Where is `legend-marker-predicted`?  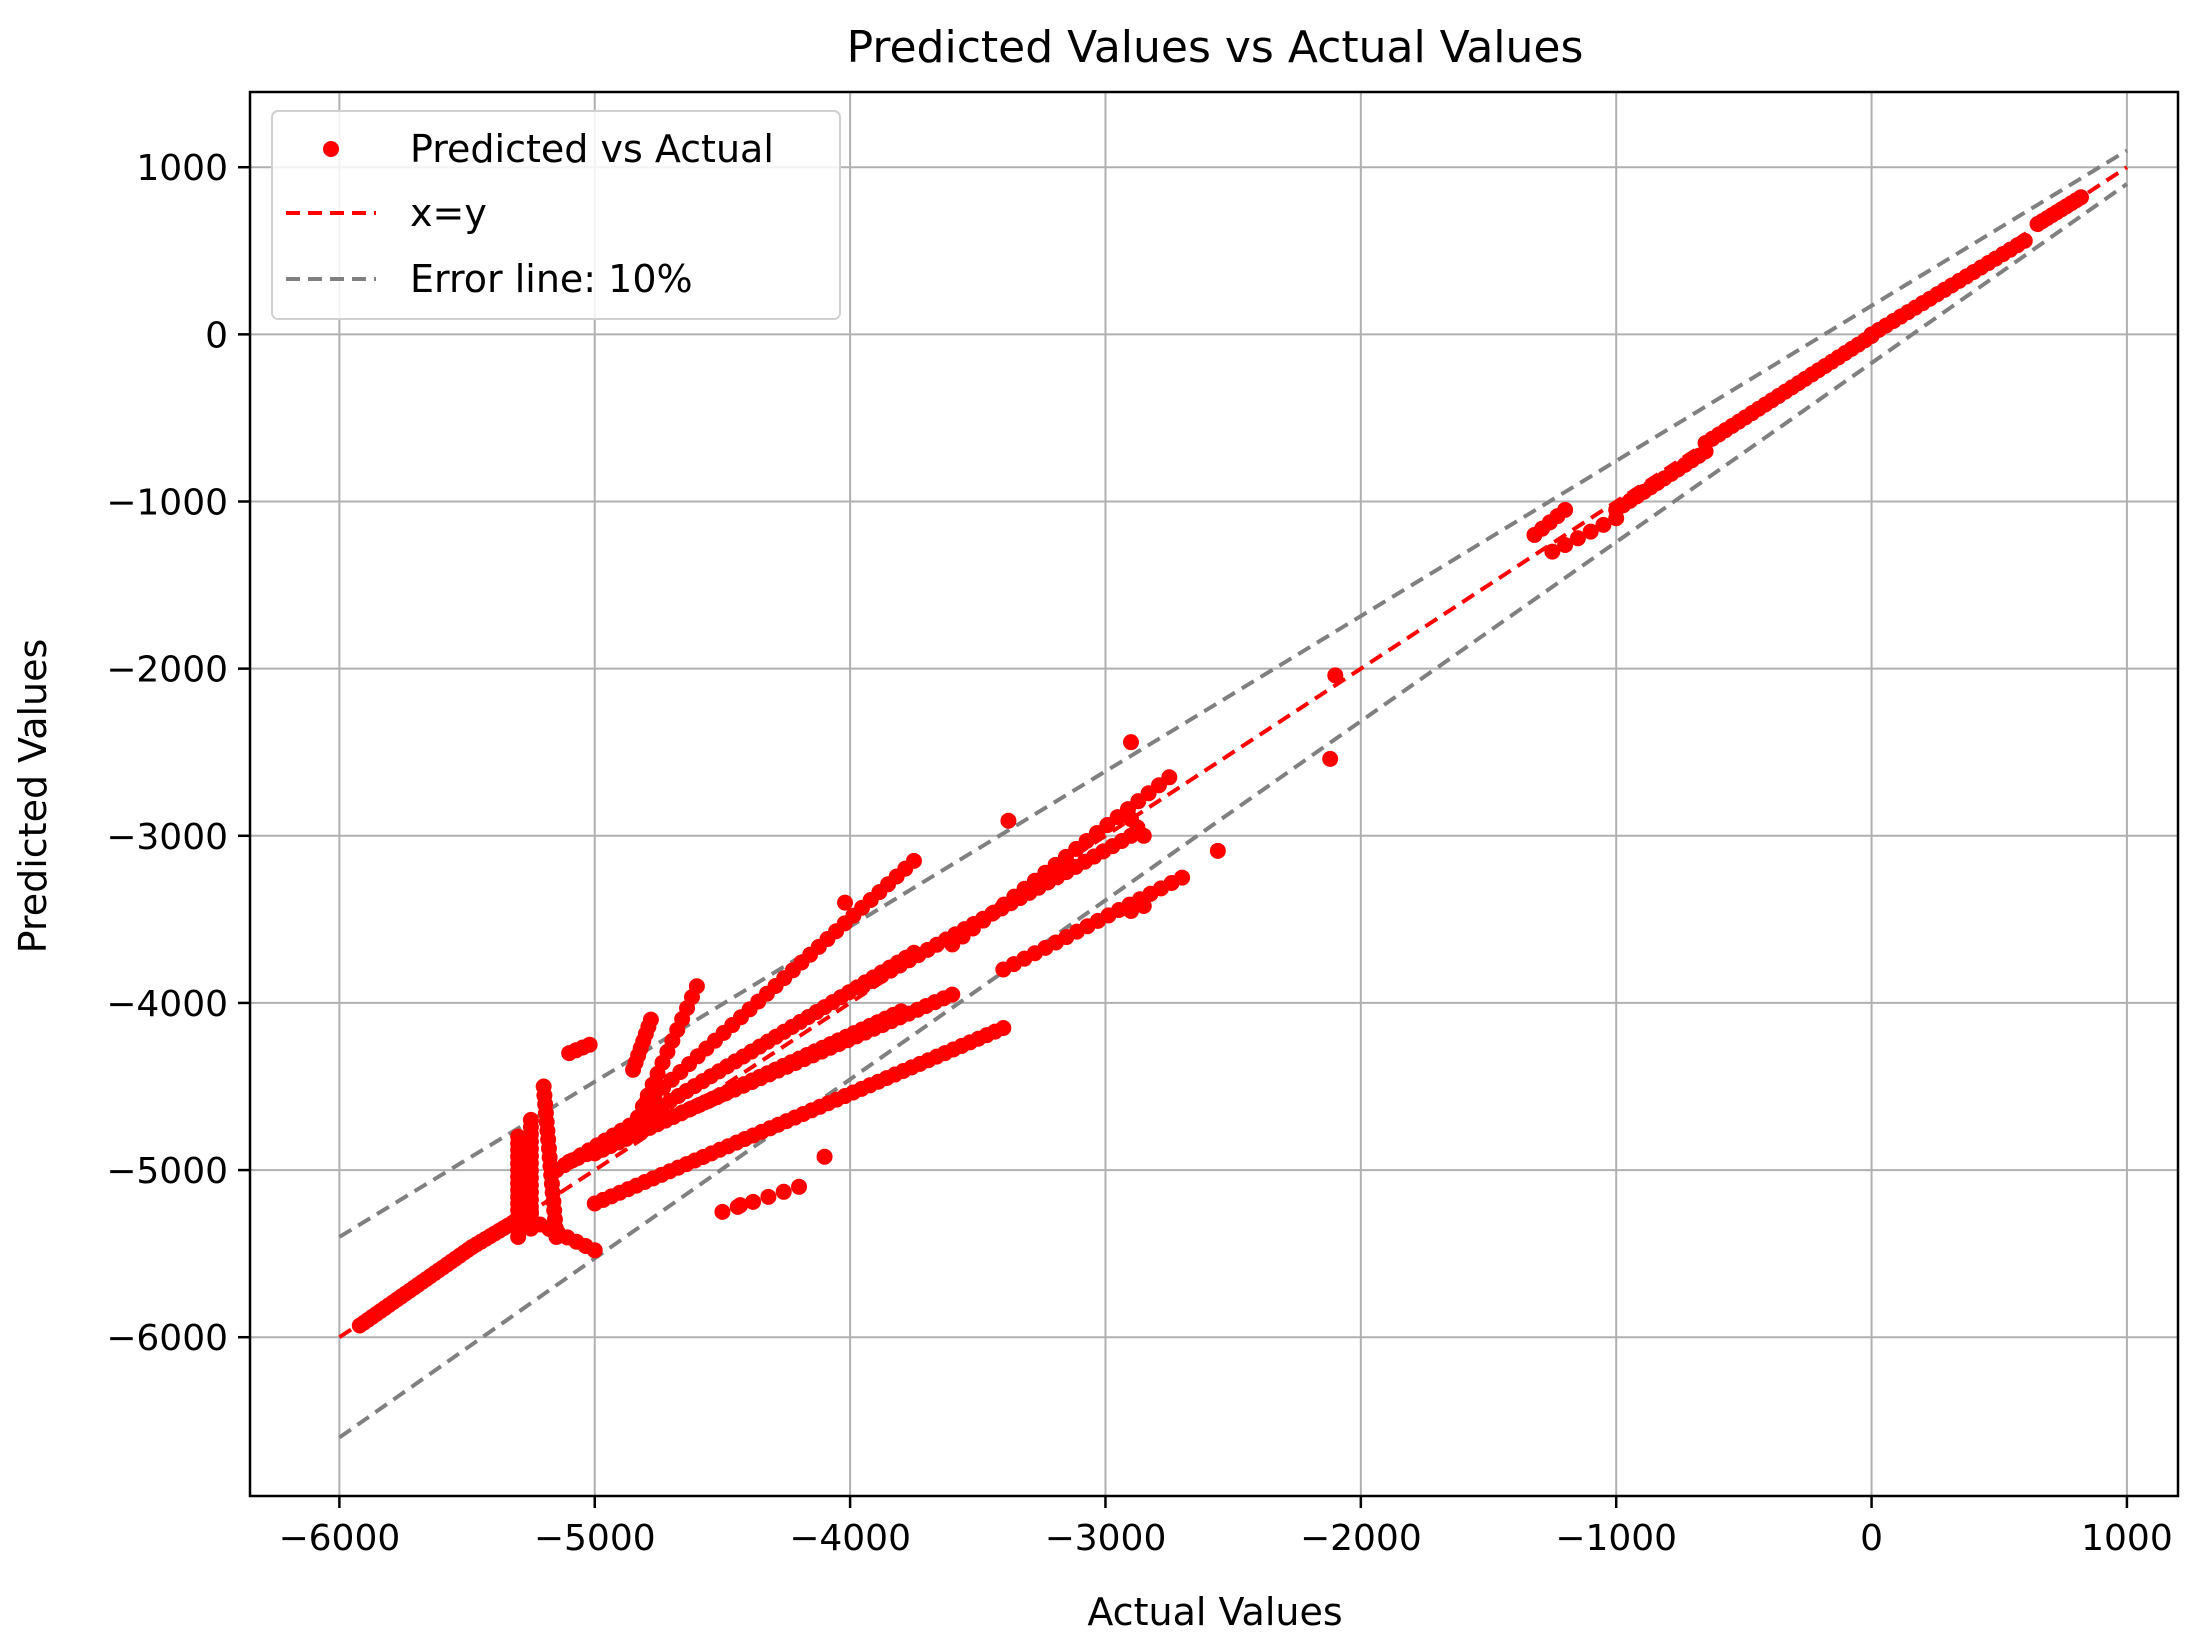
legend-marker-predicted is located at coordinates (331, 149).